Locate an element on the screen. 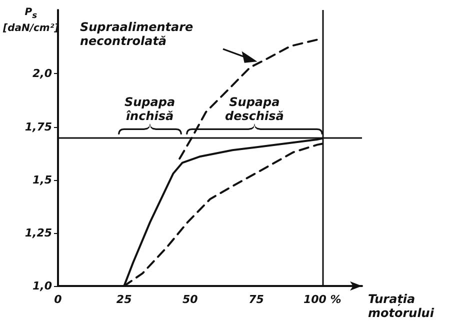  x-tick-label: 100 % is located at coordinates (322, 299).